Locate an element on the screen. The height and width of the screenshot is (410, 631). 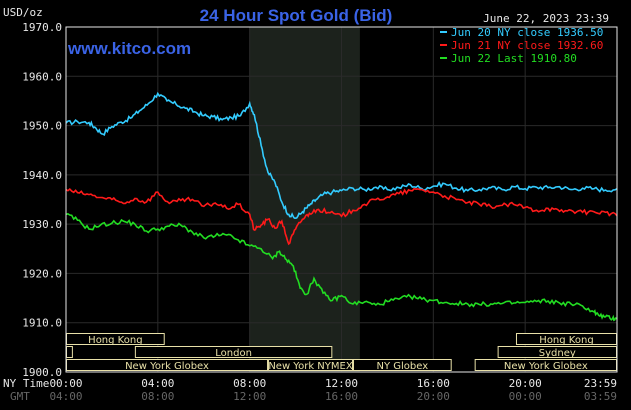
website-label: www.kitco.com is located at coordinates (129, 48).